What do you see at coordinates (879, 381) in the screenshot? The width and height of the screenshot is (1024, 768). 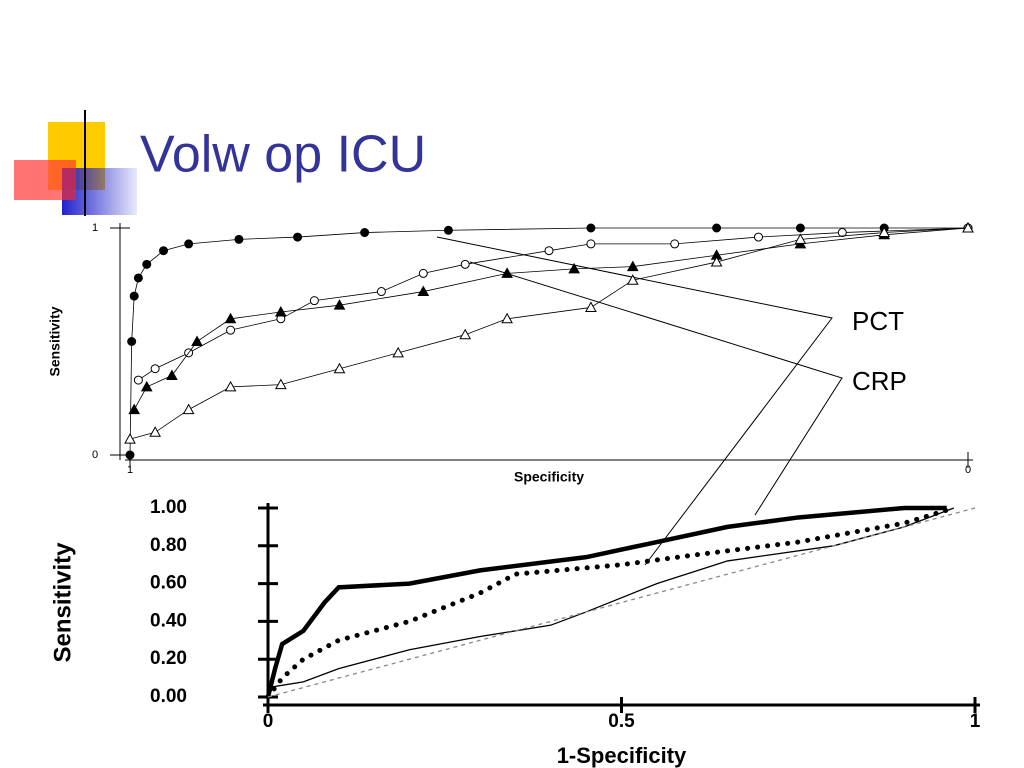 I see `annotation: CRP` at bounding box center [879, 381].